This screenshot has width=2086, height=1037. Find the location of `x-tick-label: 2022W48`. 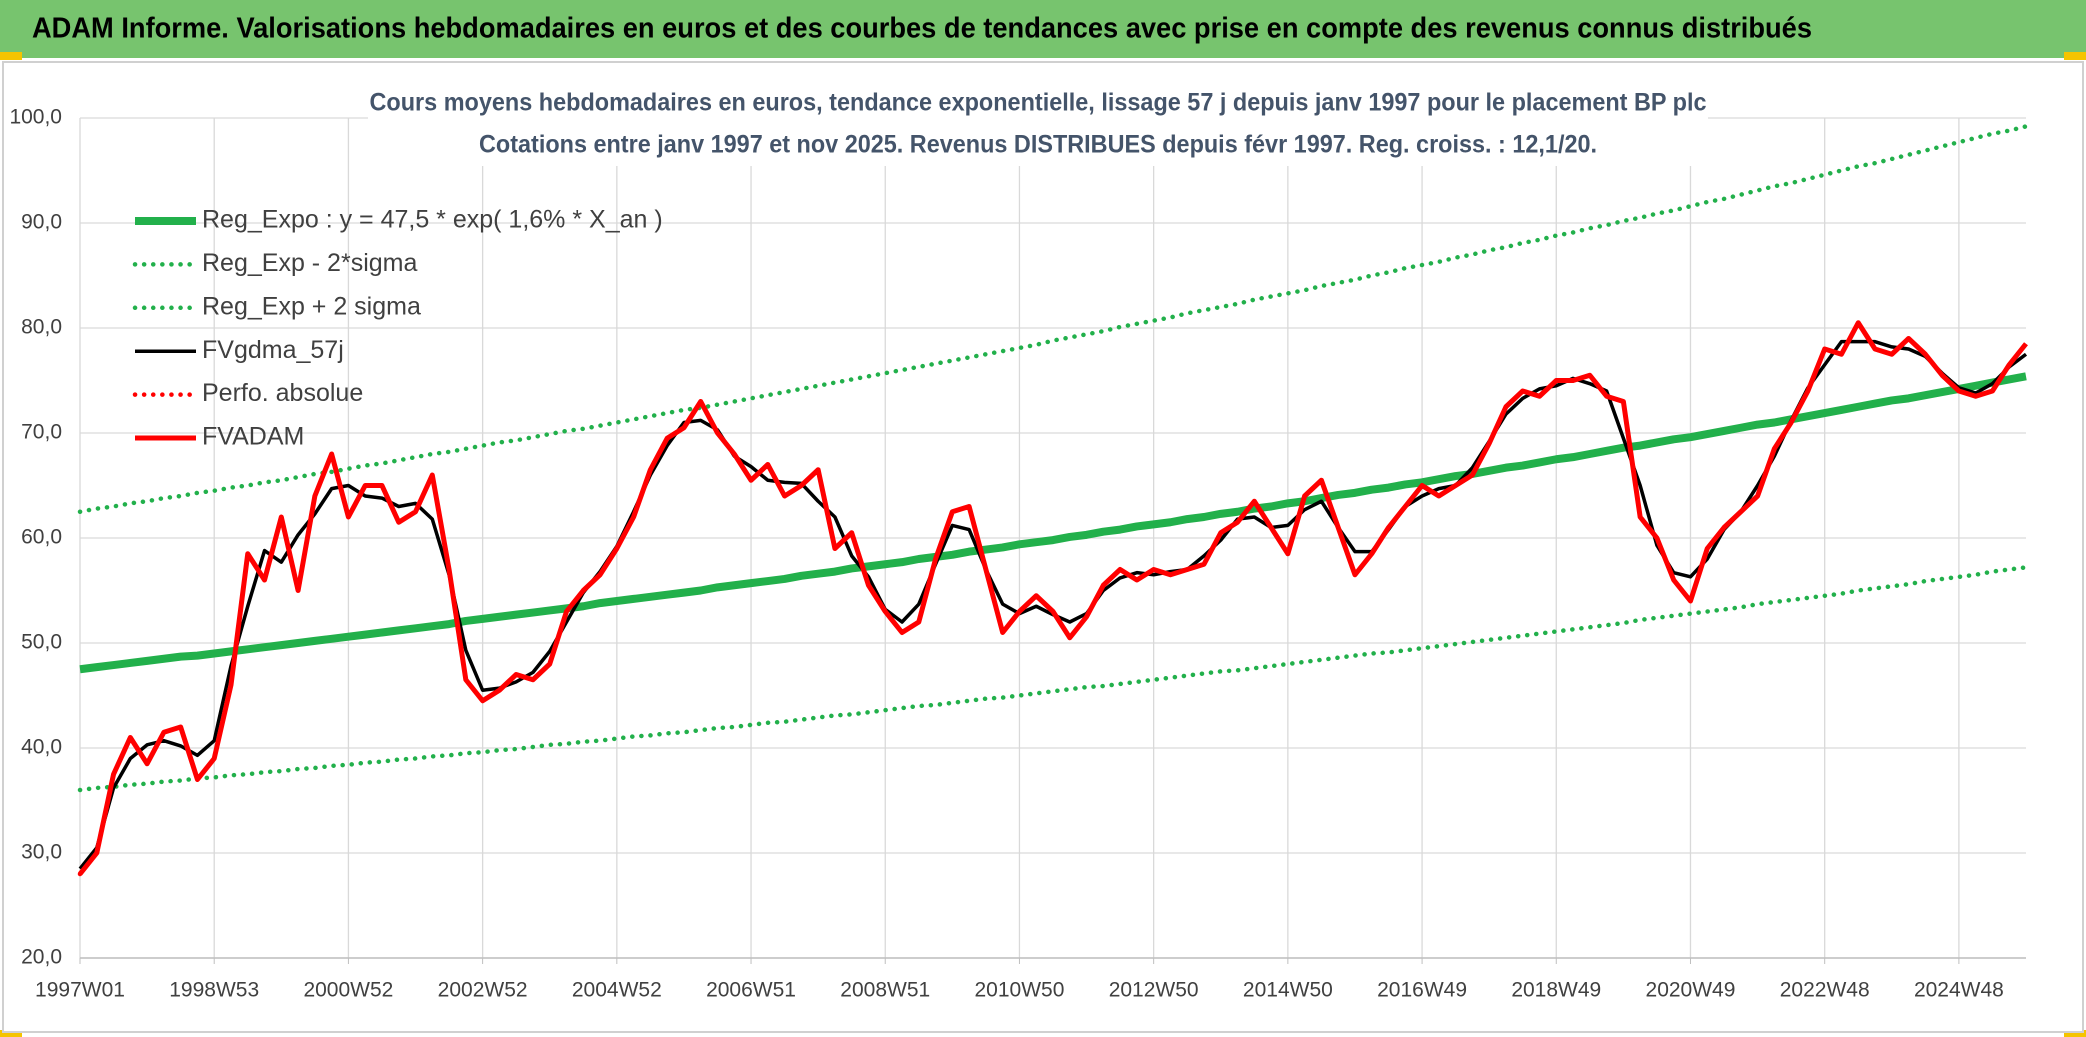

x-tick-label: 2022W48 is located at coordinates (1825, 990).